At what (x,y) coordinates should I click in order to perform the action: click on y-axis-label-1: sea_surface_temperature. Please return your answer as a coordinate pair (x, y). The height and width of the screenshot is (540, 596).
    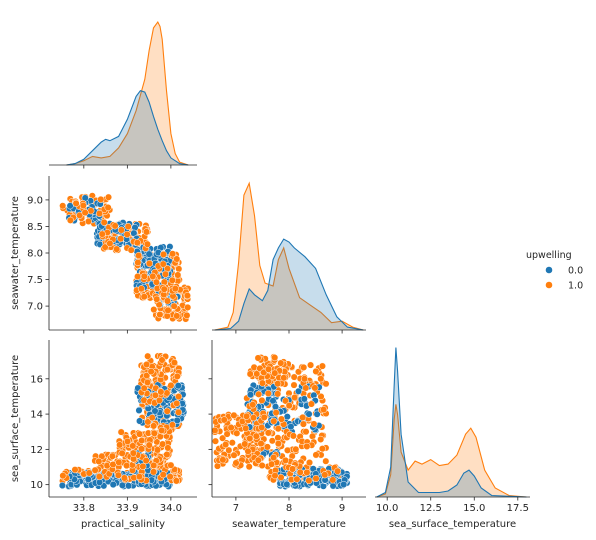
    Looking at the image, I should click on (15, 418).